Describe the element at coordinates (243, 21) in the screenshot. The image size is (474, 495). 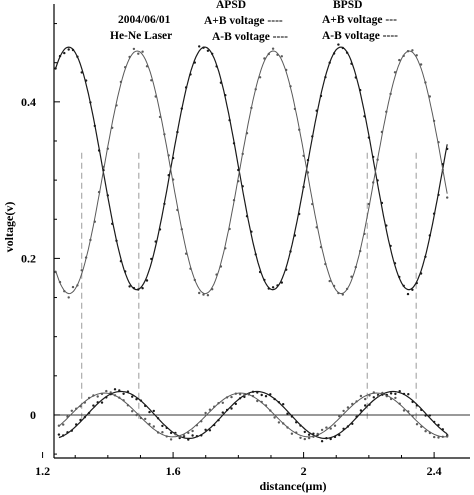
I see `annotation-apsd-sum: A+B voltage ----` at that location.